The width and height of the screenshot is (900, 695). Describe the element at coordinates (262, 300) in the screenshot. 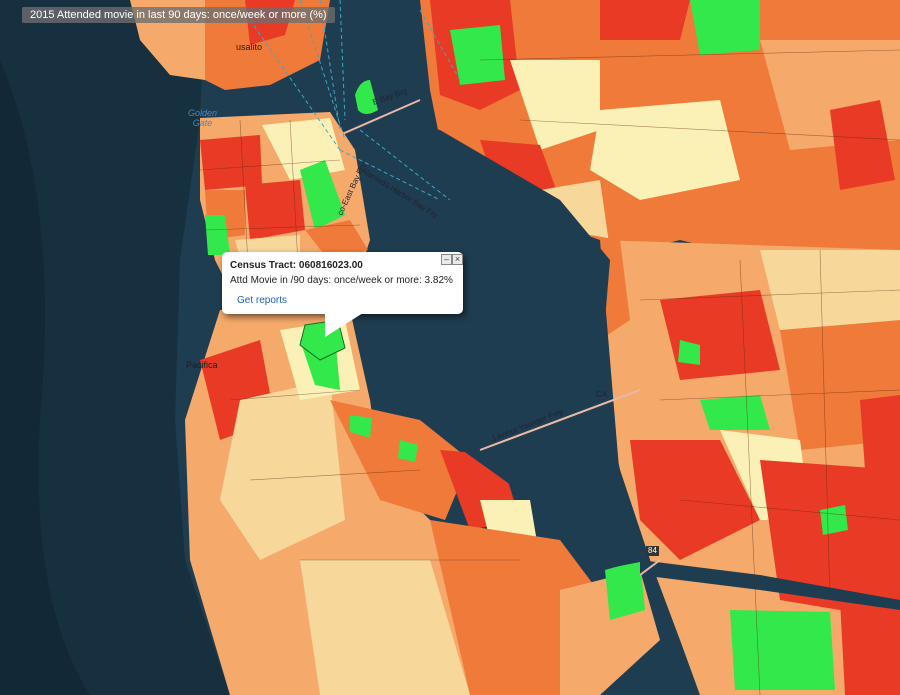

I see `get-reports-link: Get reports` at that location.